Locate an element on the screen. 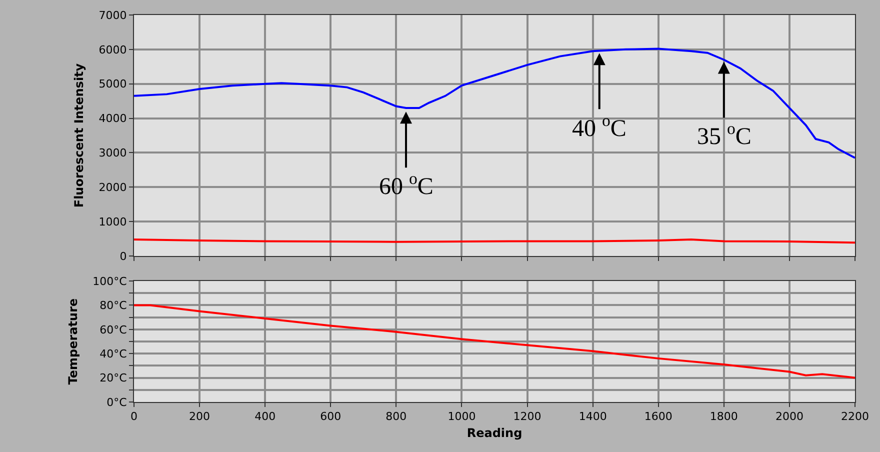 Image resolution: width=880 pixels, height=452 pixels. y-tick-label: 0°C is located at coordinates (117, 402).